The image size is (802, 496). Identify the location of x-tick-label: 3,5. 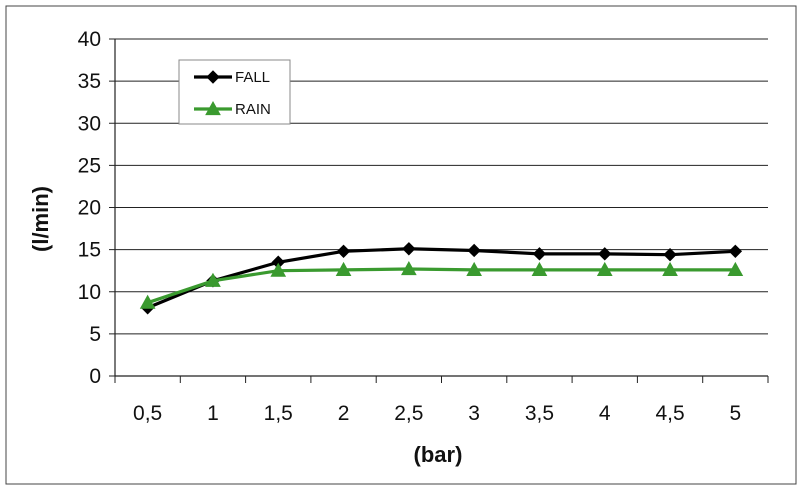
(539, 413).